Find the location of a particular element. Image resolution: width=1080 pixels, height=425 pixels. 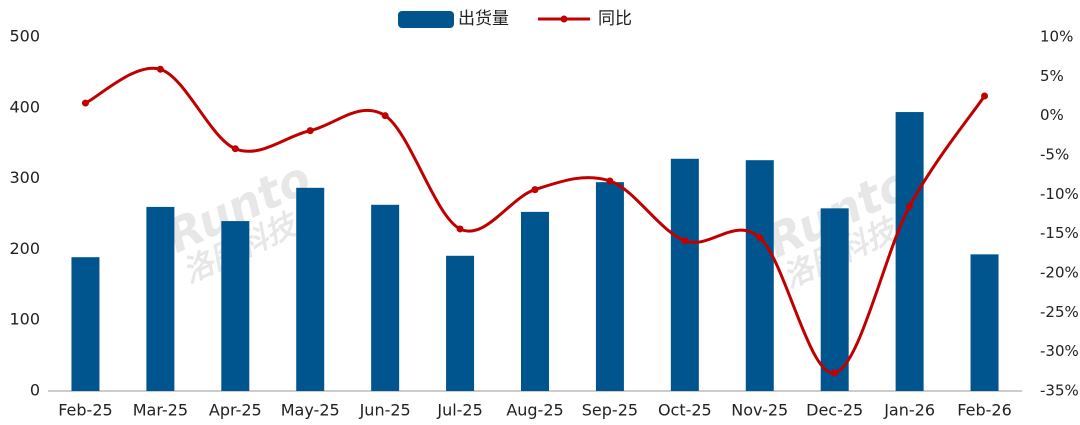

y2-tick-label: -35% is located at coordinates (1059, 391).